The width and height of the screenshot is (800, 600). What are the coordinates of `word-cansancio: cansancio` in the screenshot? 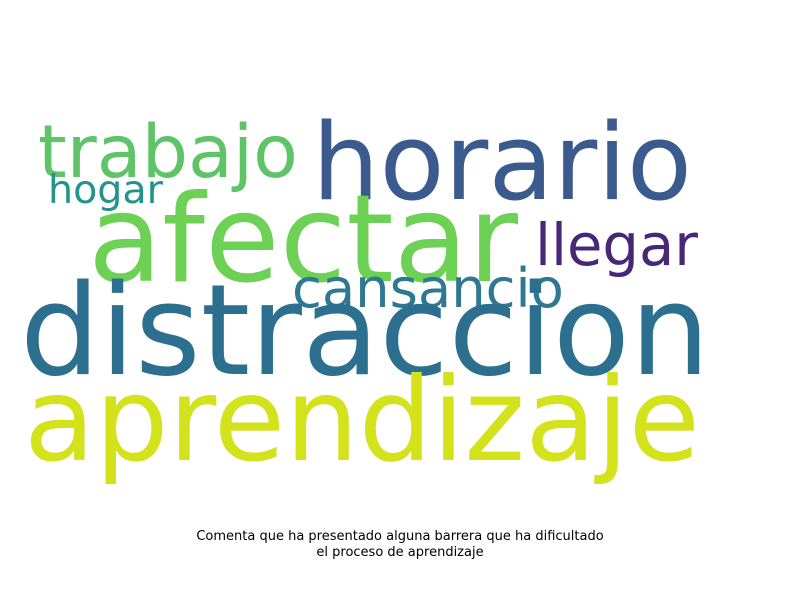 It's located at (428, 289).